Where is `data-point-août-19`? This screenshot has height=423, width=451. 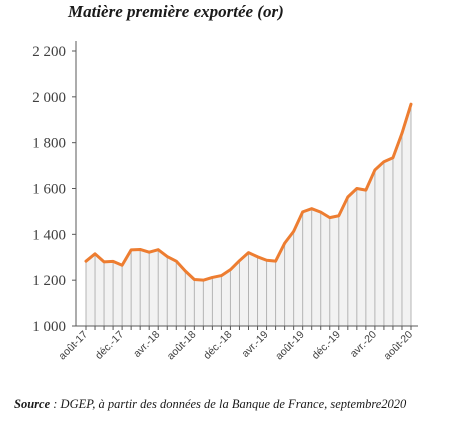
data-point-août-19 is located at coordinates (302, 212).